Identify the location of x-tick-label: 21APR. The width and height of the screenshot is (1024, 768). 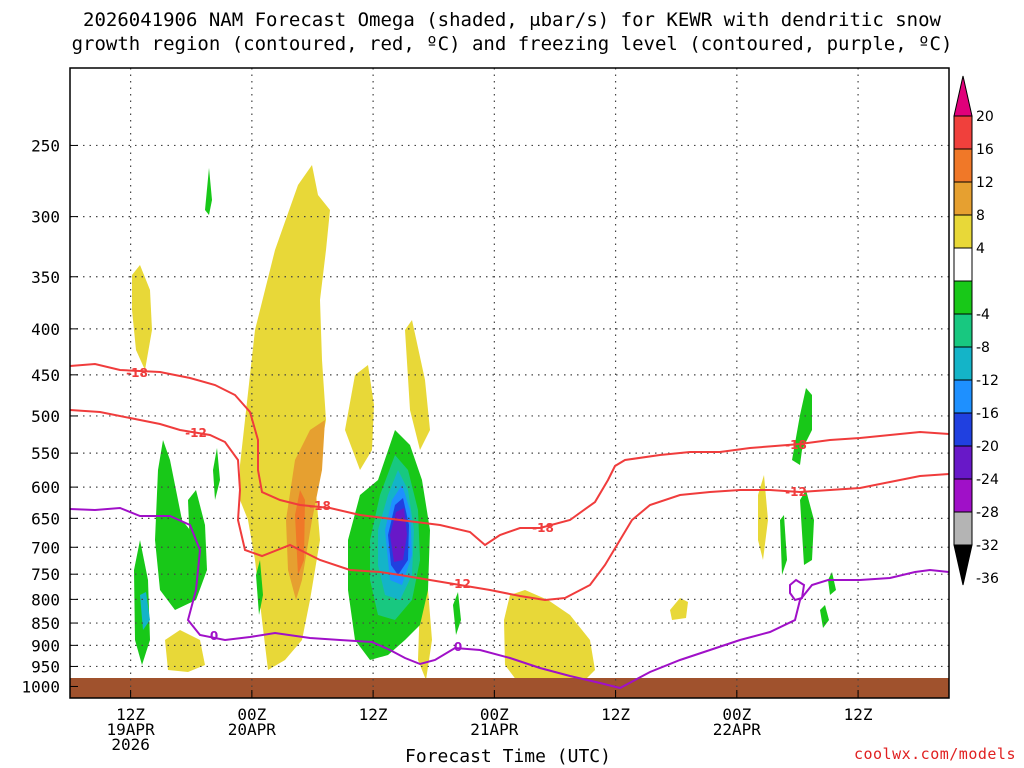
(494, 729).